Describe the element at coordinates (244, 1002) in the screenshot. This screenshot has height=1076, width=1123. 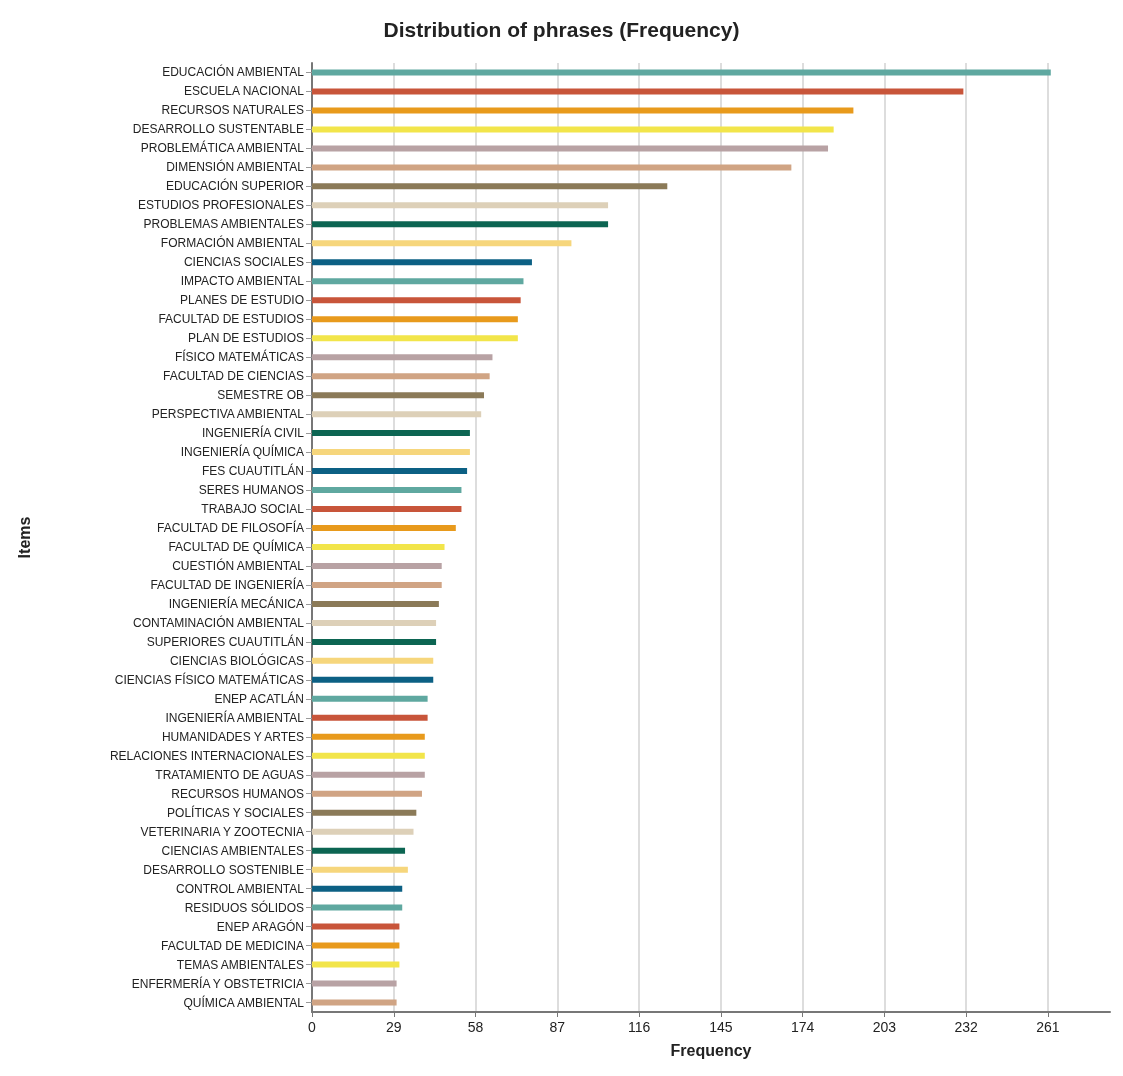
I see `y-tick-label: QUÍMICA AMBIENTAL` at that location.